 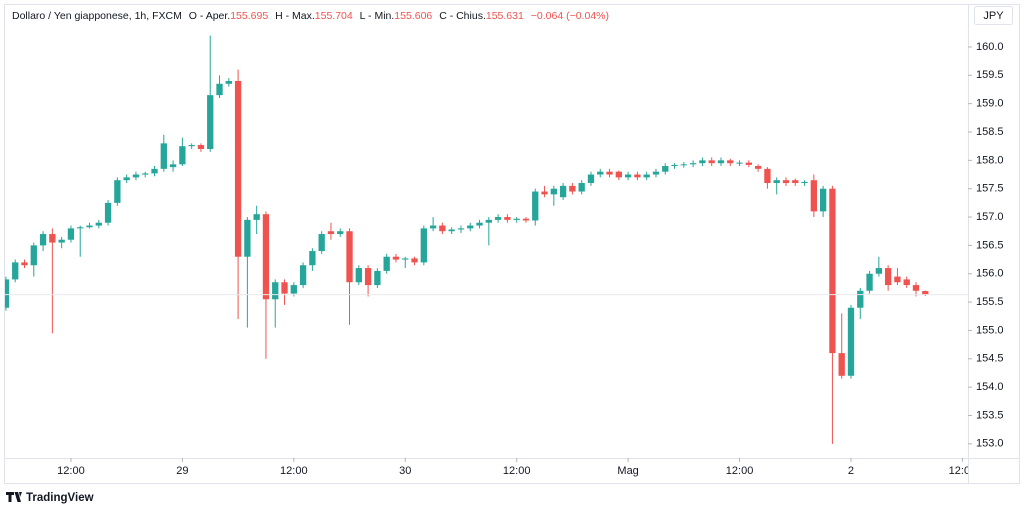 I want to click on y-tick-label: 154.5, so click(x=990, y=359).